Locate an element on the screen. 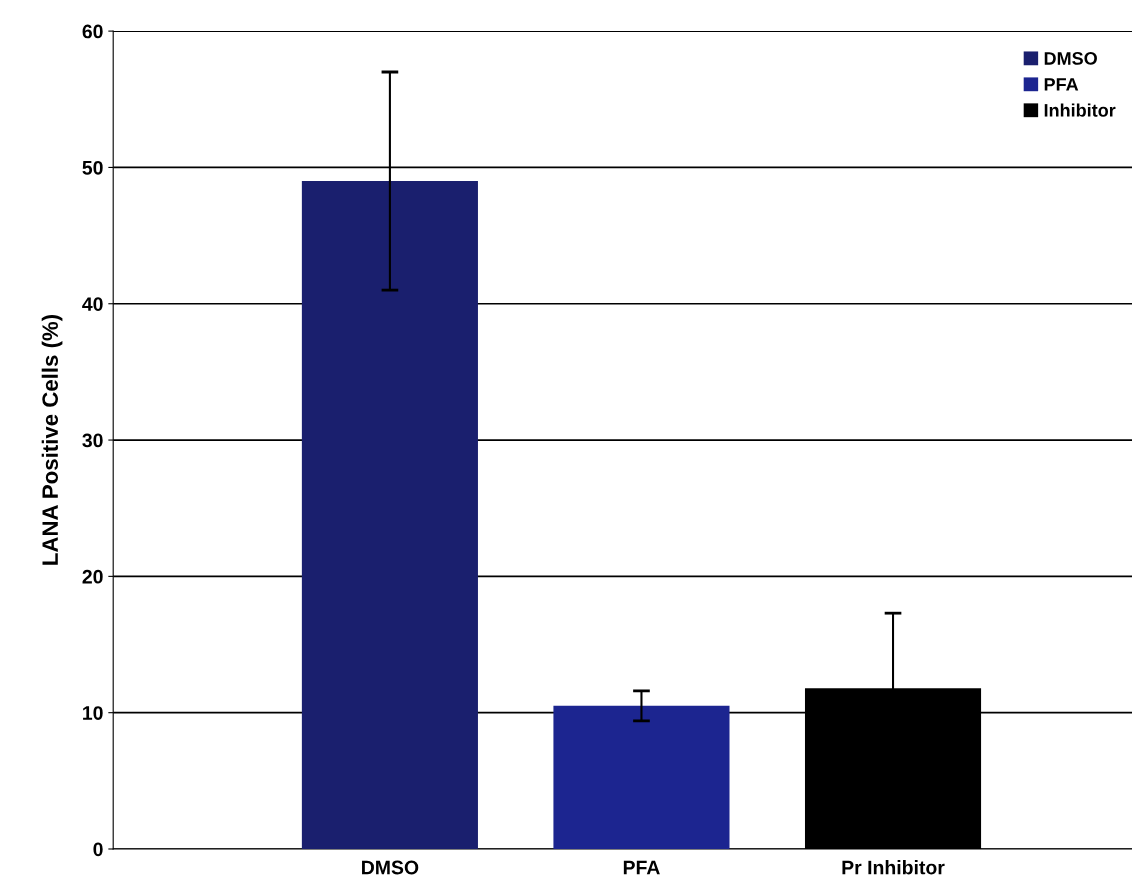 The width and height of the screenshot is (1132, 889). x-tick-label: Pr Inhibitor is located at coordinates (893, 867).